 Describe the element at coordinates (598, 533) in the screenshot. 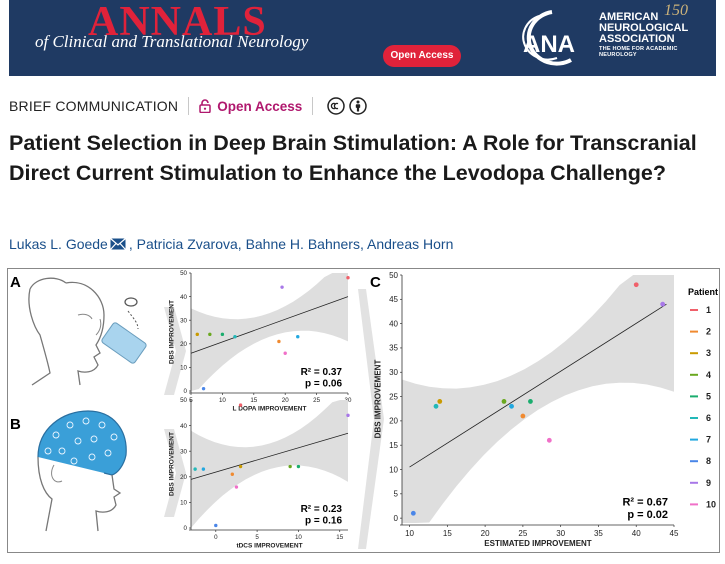

I see `x-tick-label: 35` at that location.